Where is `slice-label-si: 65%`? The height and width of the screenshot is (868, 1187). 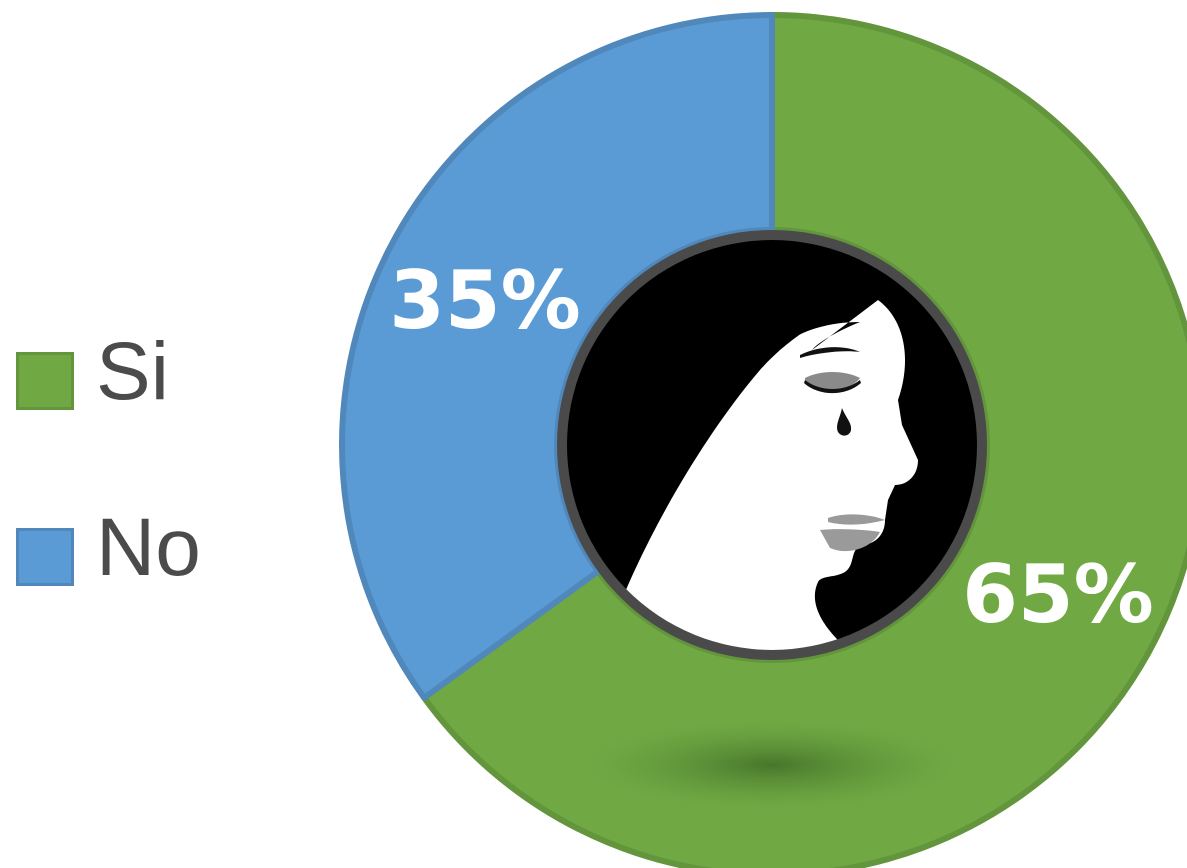 slice-label-si: 65% is located at coordinates (1057, 594).